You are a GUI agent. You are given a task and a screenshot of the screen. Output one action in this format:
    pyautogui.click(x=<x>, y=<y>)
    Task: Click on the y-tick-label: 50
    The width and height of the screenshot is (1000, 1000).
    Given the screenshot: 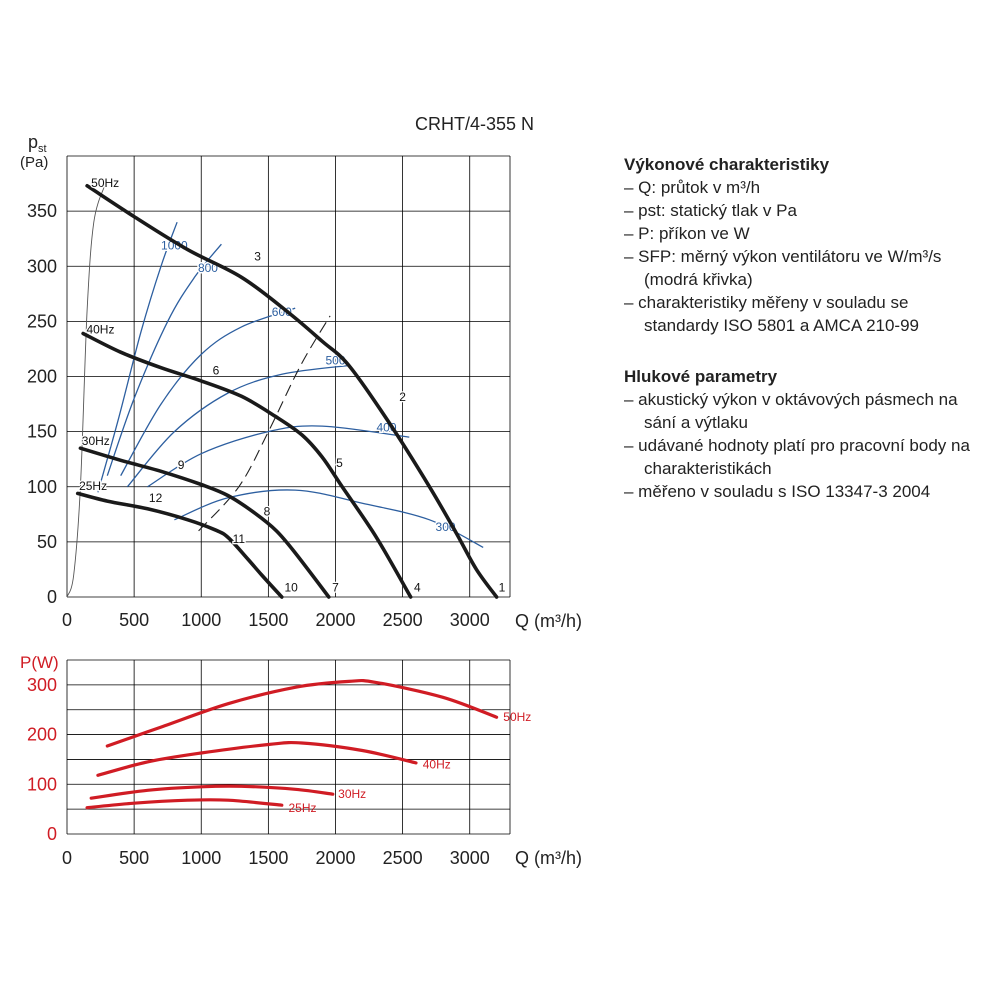 What is the action you would take?
    pyautogui.click(x=47, y=542)
    